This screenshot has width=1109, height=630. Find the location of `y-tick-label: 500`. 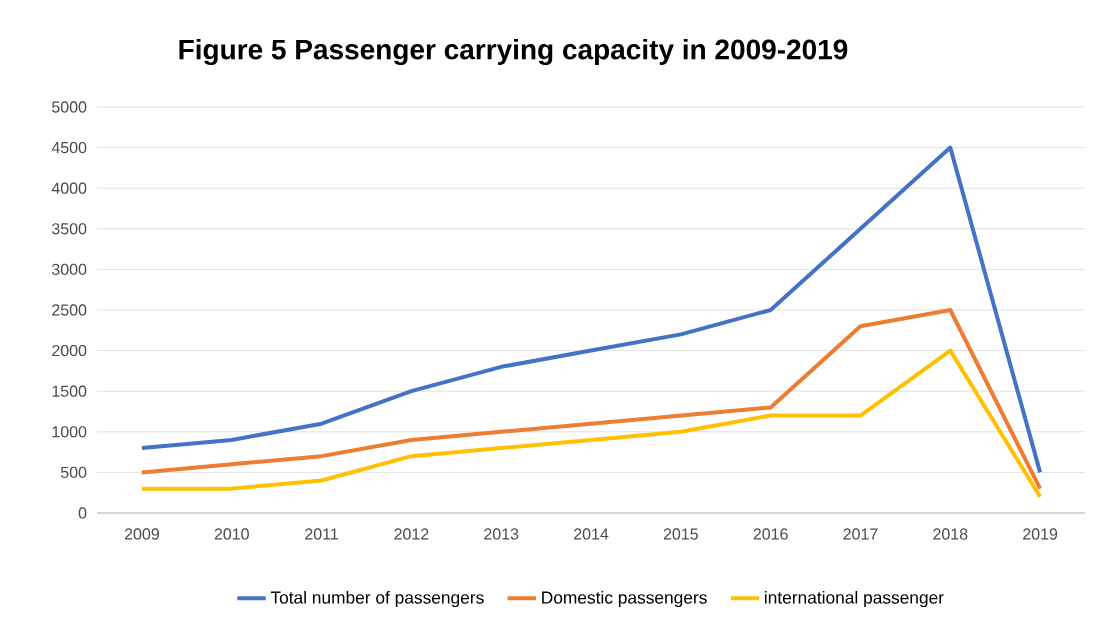

y-tick-label: 500 is located at coordinates (73, 472).